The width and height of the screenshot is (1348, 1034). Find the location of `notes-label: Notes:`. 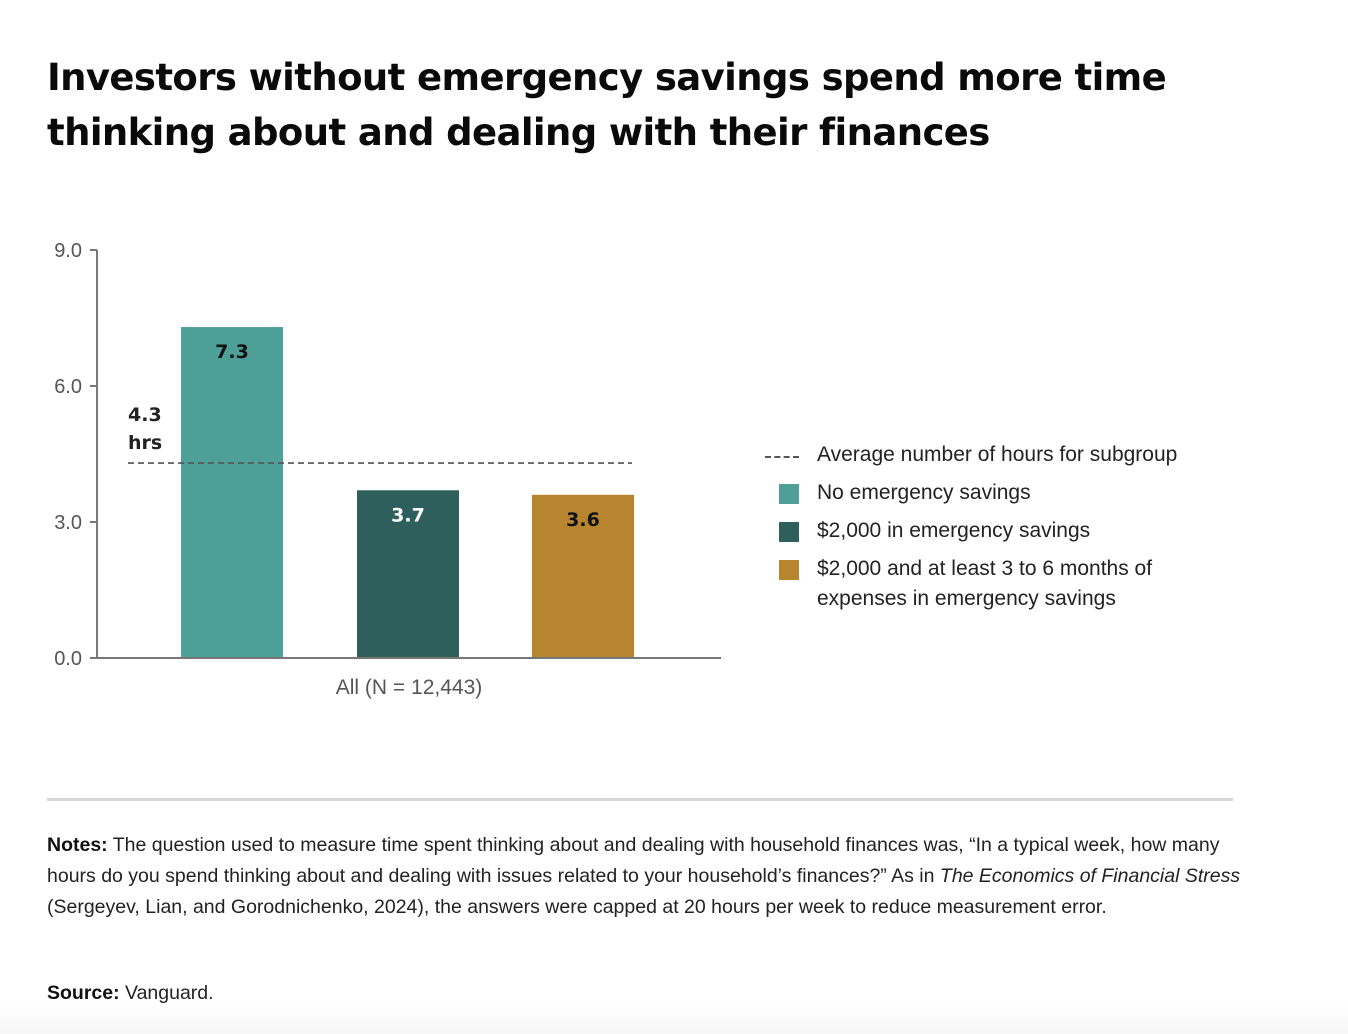

notes-label: Notes: is located at coordinates (77, 845).